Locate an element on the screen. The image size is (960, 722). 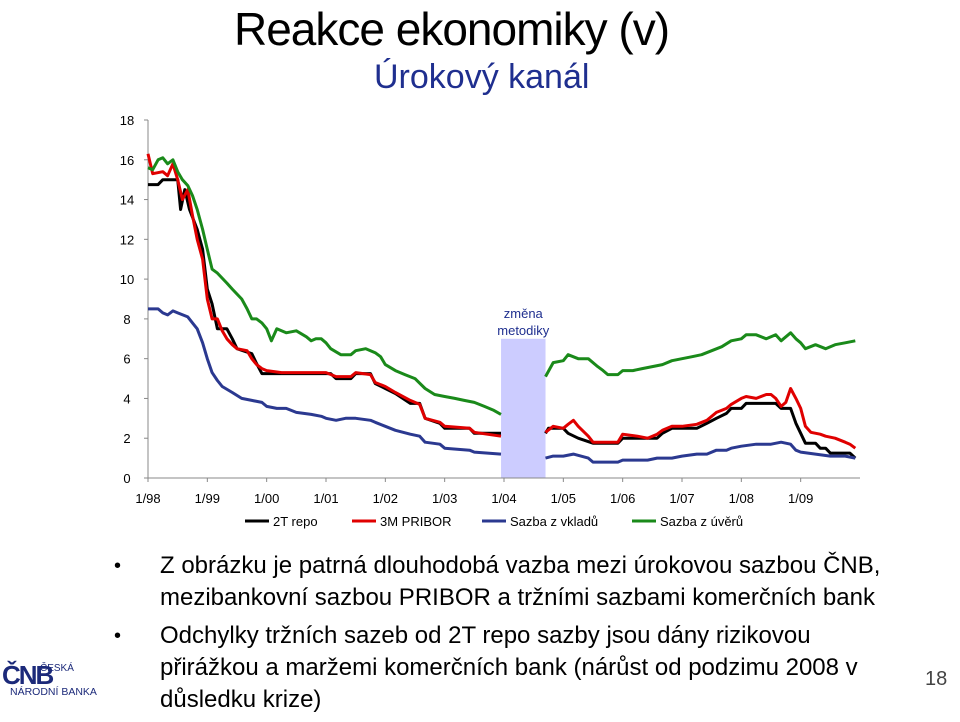
logo-line-1: ČESKÁ is located at coordinates (57, 668).